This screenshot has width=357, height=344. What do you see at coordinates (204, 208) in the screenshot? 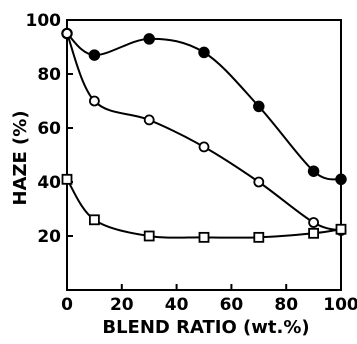
I see `series-3-line` at bounding box center [204, 208].